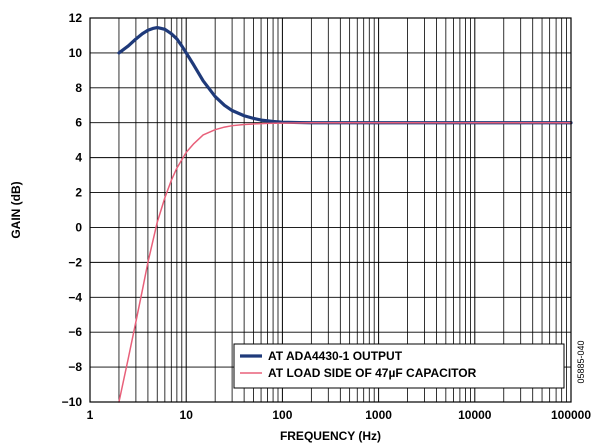  Describe the element at coordinates (78, 193) in the screenshot. I see `y-tick-label: 2` at that location.